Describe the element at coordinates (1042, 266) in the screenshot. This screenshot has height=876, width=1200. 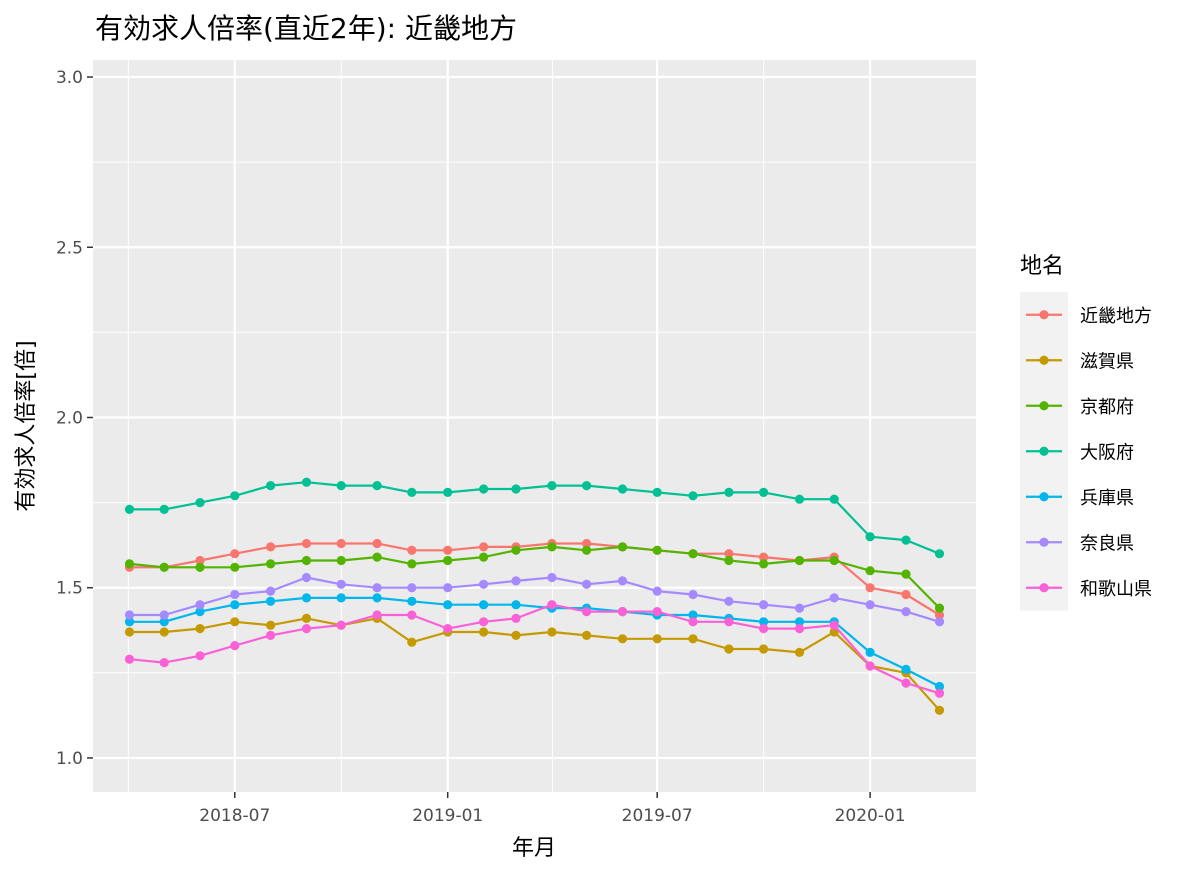
I see `legend-title: 地名` at that location.